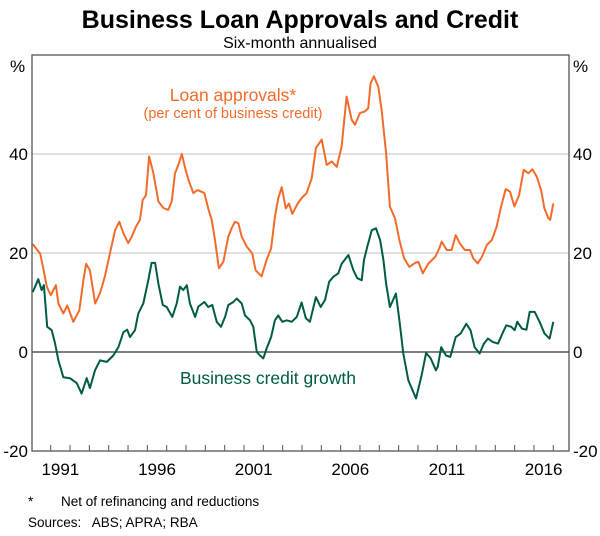 The image size is (600, 536). What do you see at coordinates (585, 451) in the screenshot?
I see `y-tick-label-right: -20` at bounding box center [585, 451].